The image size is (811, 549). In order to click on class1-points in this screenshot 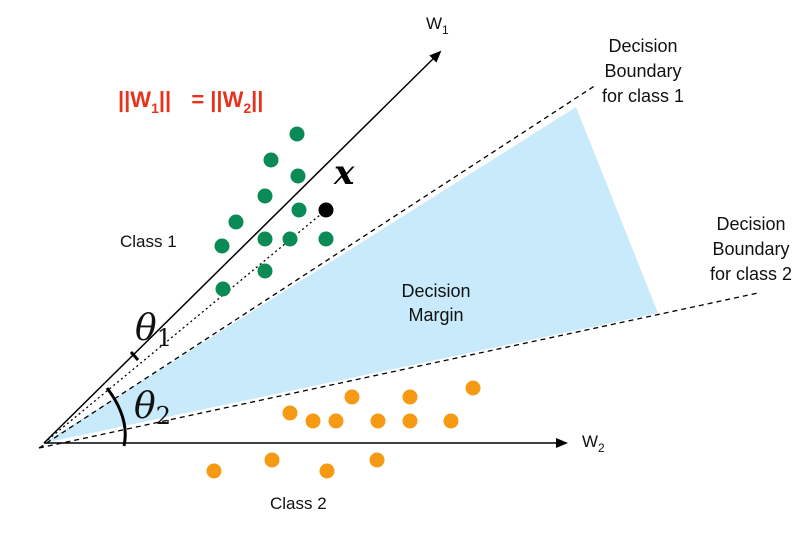, I will do `click(274, 211)`.